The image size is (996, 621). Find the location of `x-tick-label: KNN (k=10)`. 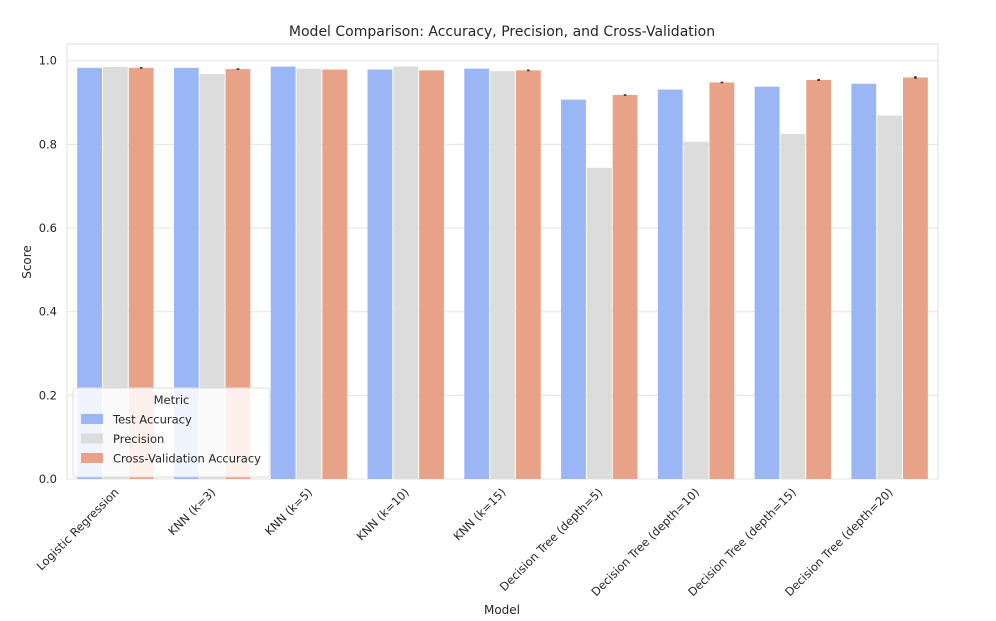

x-tick-label: KNN (k=10) is located at coordinates (383, 514).